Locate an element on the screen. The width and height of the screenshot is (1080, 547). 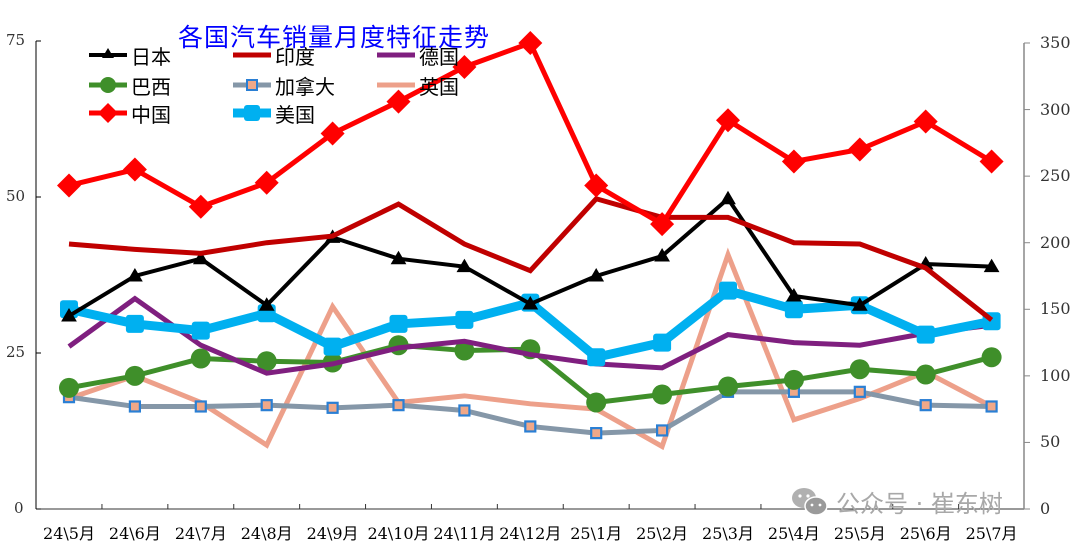
x-tick-label: 24\5月 is located at coordinates (69, 533).